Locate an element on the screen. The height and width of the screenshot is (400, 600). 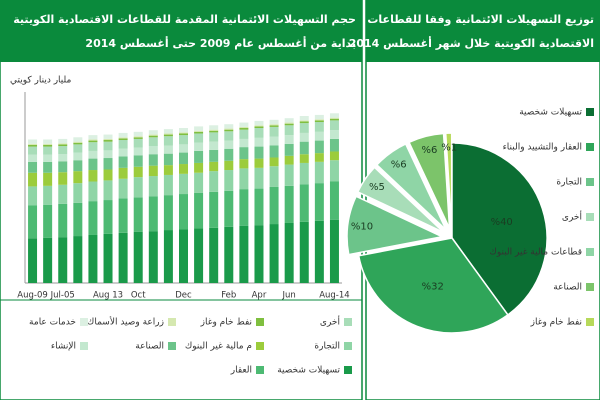
legend-label: قطاعات مالية غير البنوك is located at coordinates (535, 253).